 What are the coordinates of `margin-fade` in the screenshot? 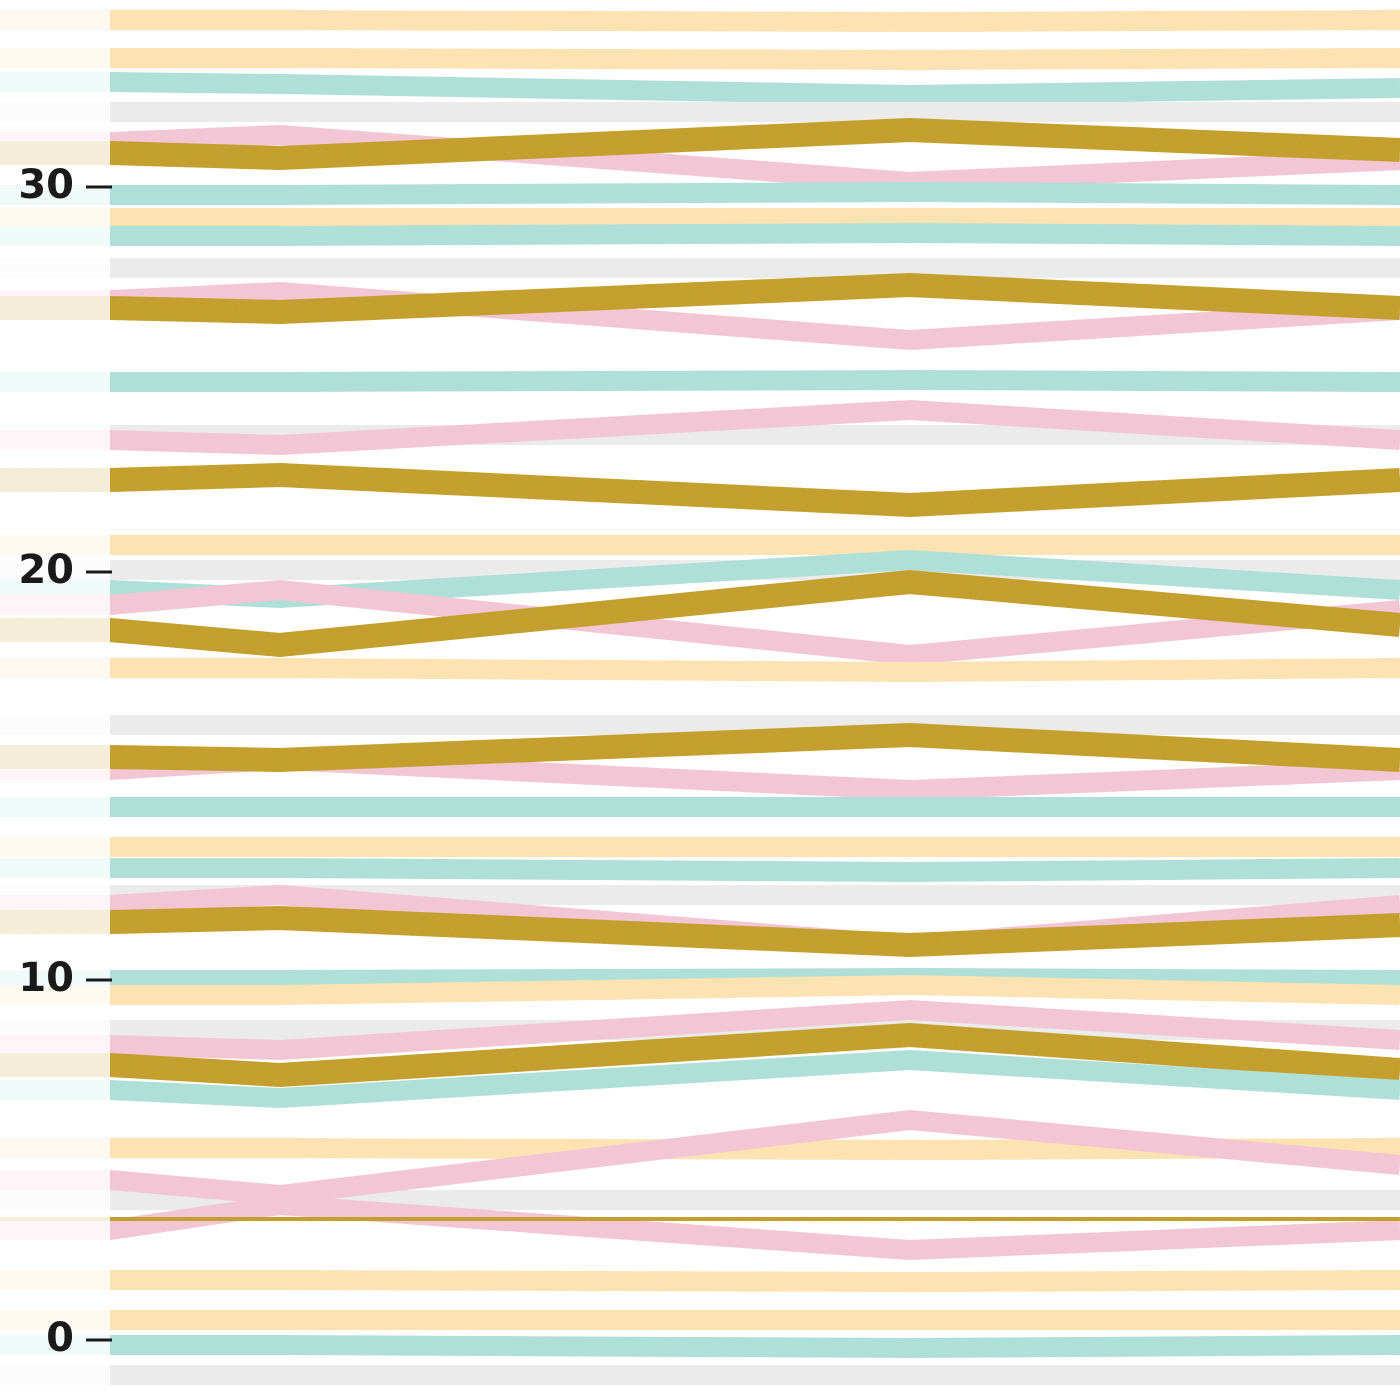 It's located at (55, 700).